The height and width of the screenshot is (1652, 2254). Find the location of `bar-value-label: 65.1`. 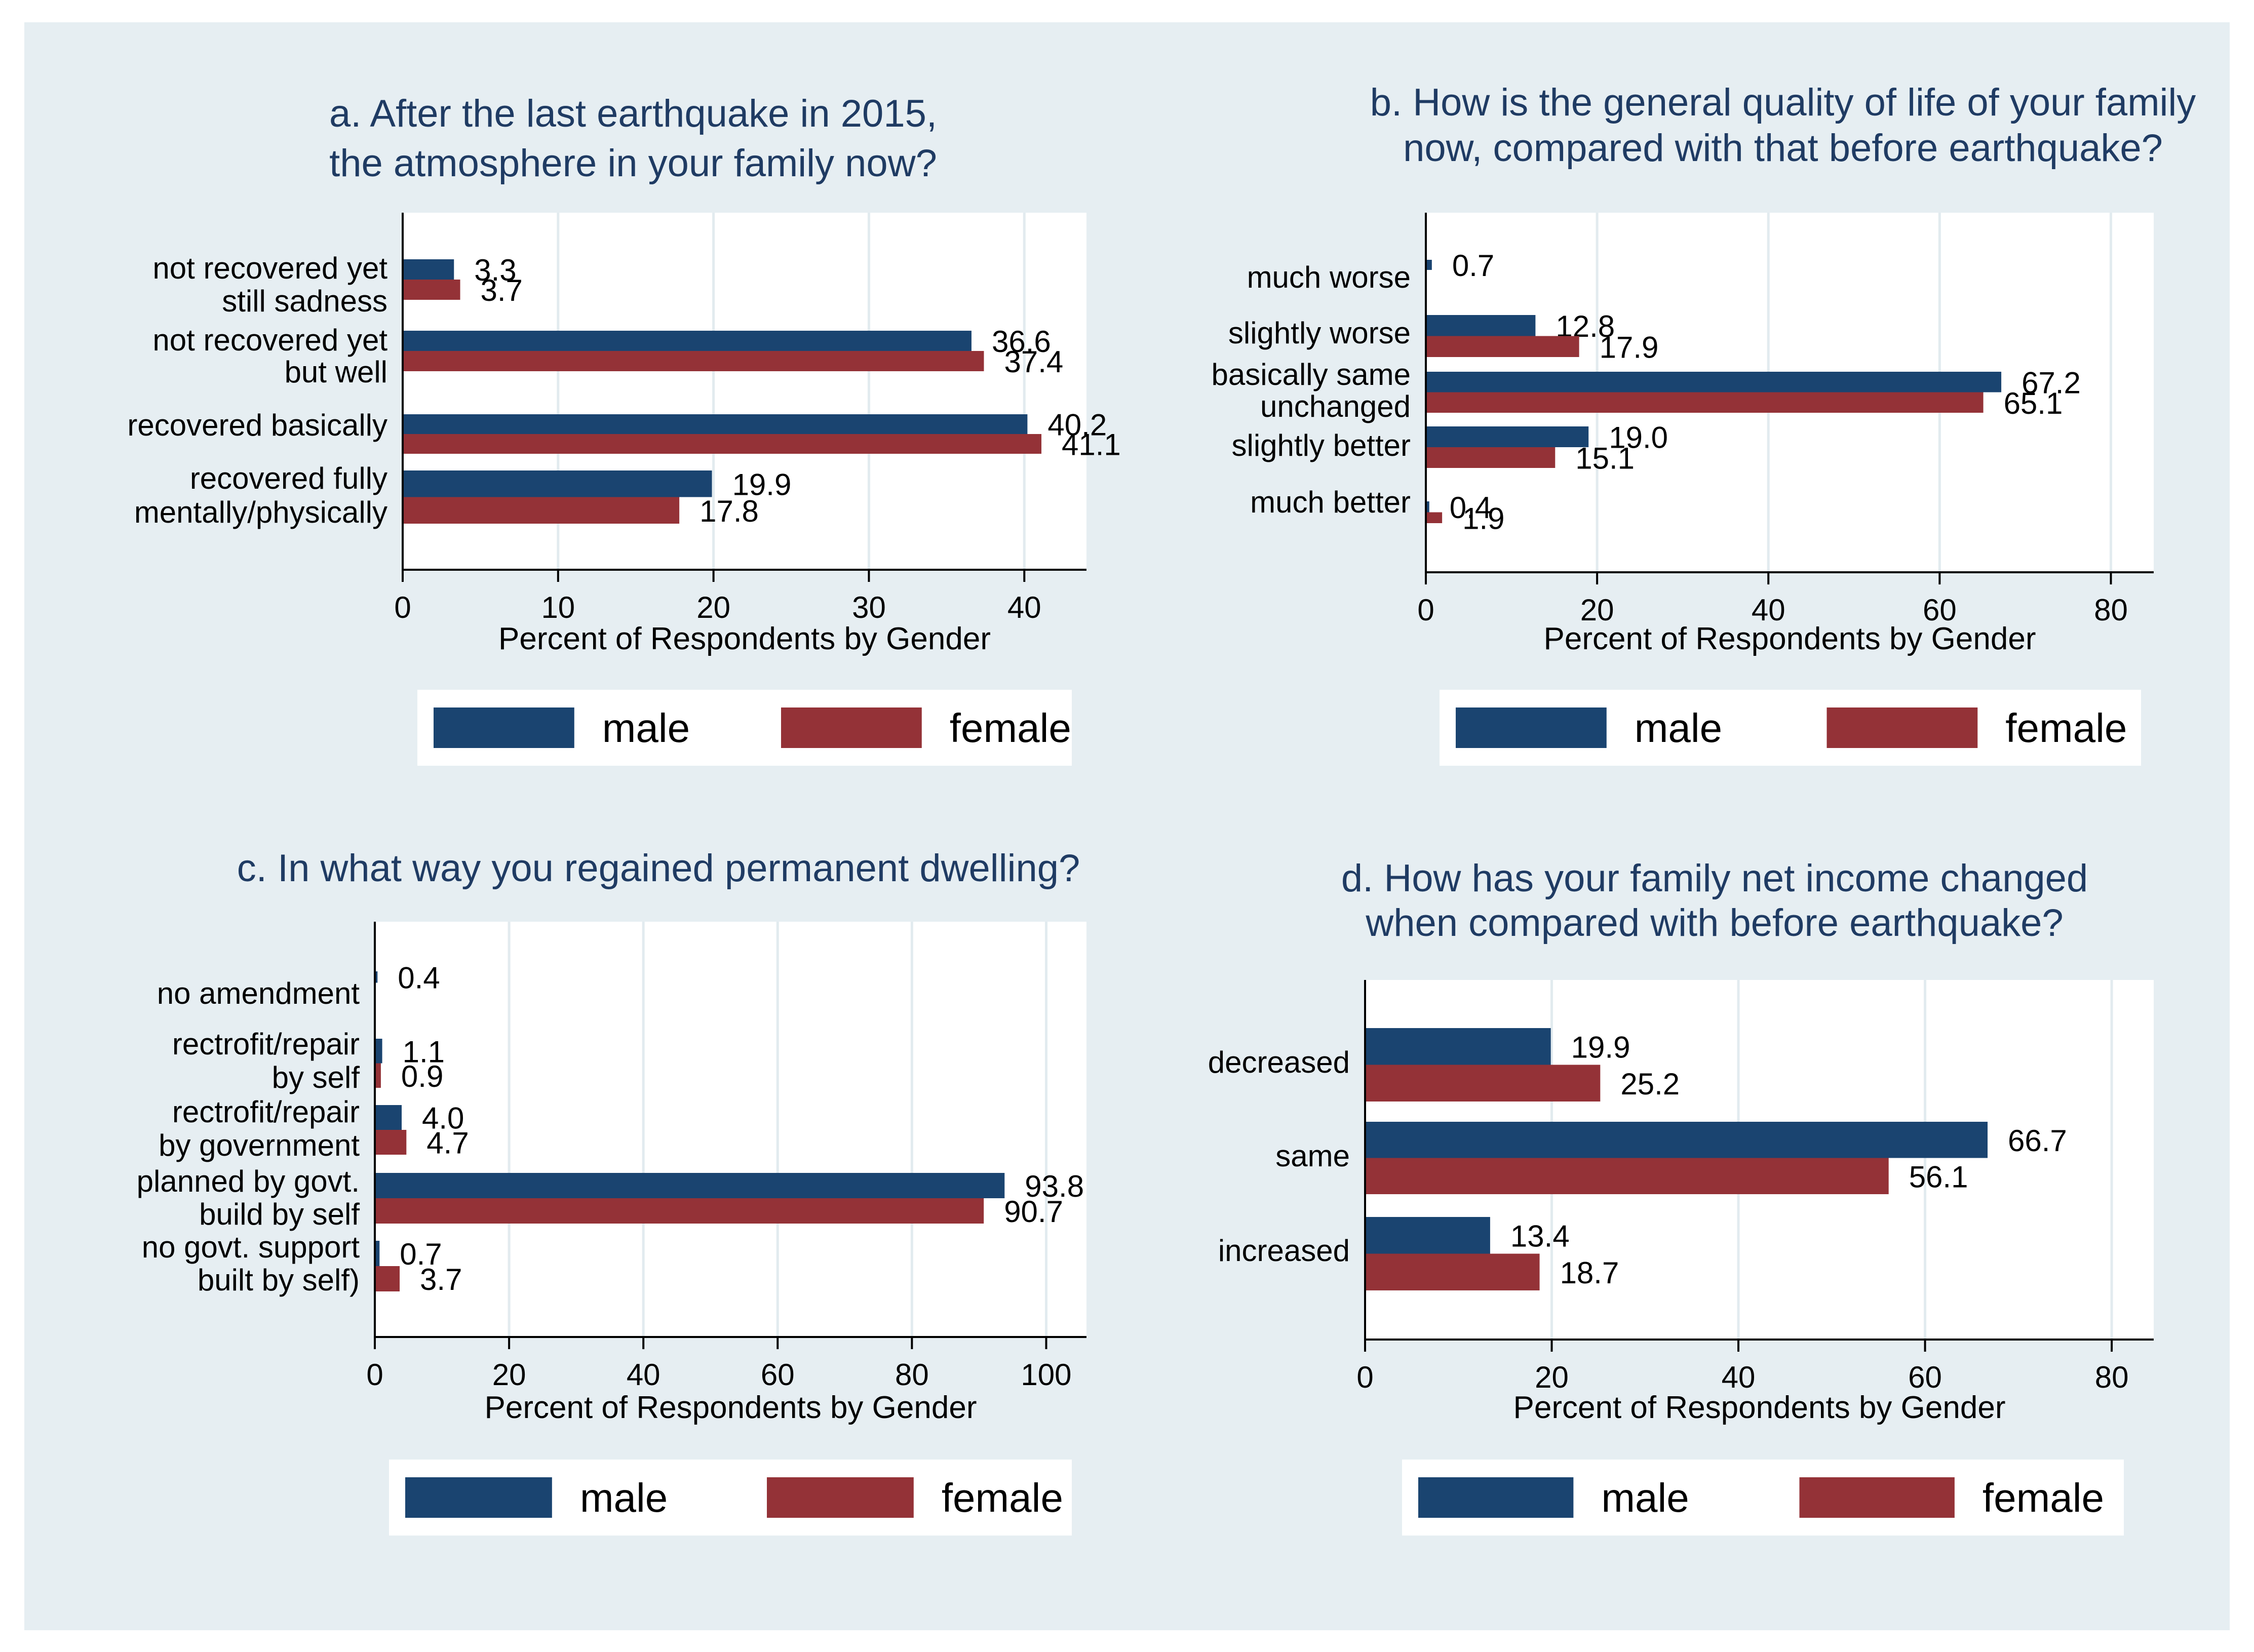

bar-value-label: 65.1 is located at coordinates (2033, 403).